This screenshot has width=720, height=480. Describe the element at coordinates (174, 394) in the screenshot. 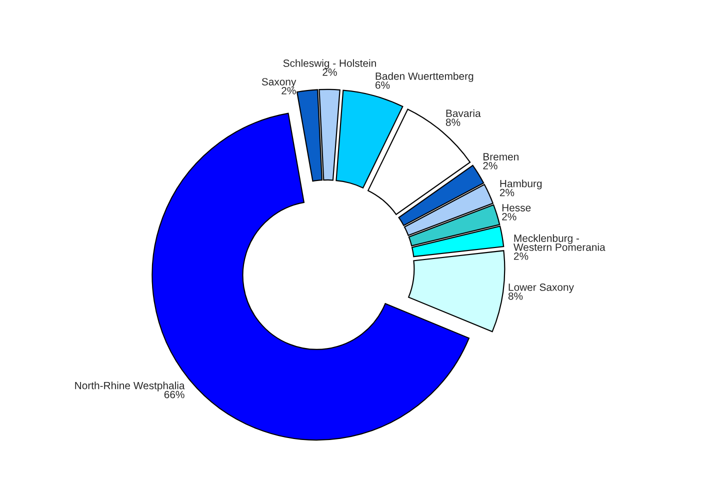

I see `data-label: 66%` at that location.